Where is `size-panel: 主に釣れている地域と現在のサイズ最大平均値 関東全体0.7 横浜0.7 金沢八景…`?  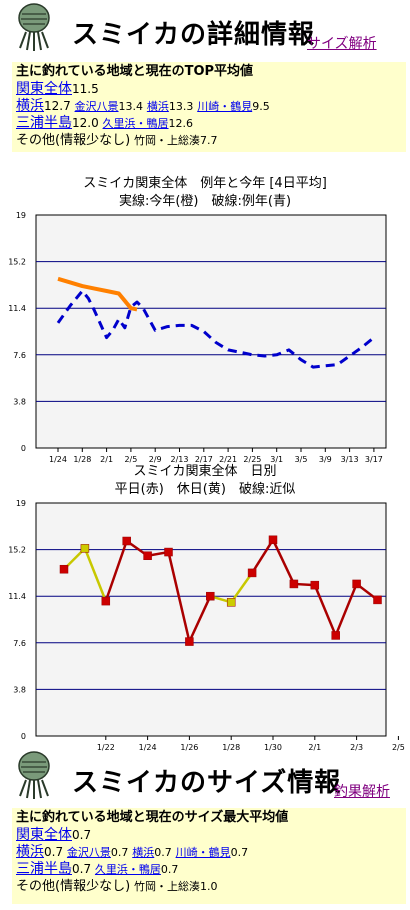
size-panel: 主に釣れている地域と現在のサイズ最大平均値 関東全体0.7 横浜0.7 金沢八景… is located at coordinates (209, 856).